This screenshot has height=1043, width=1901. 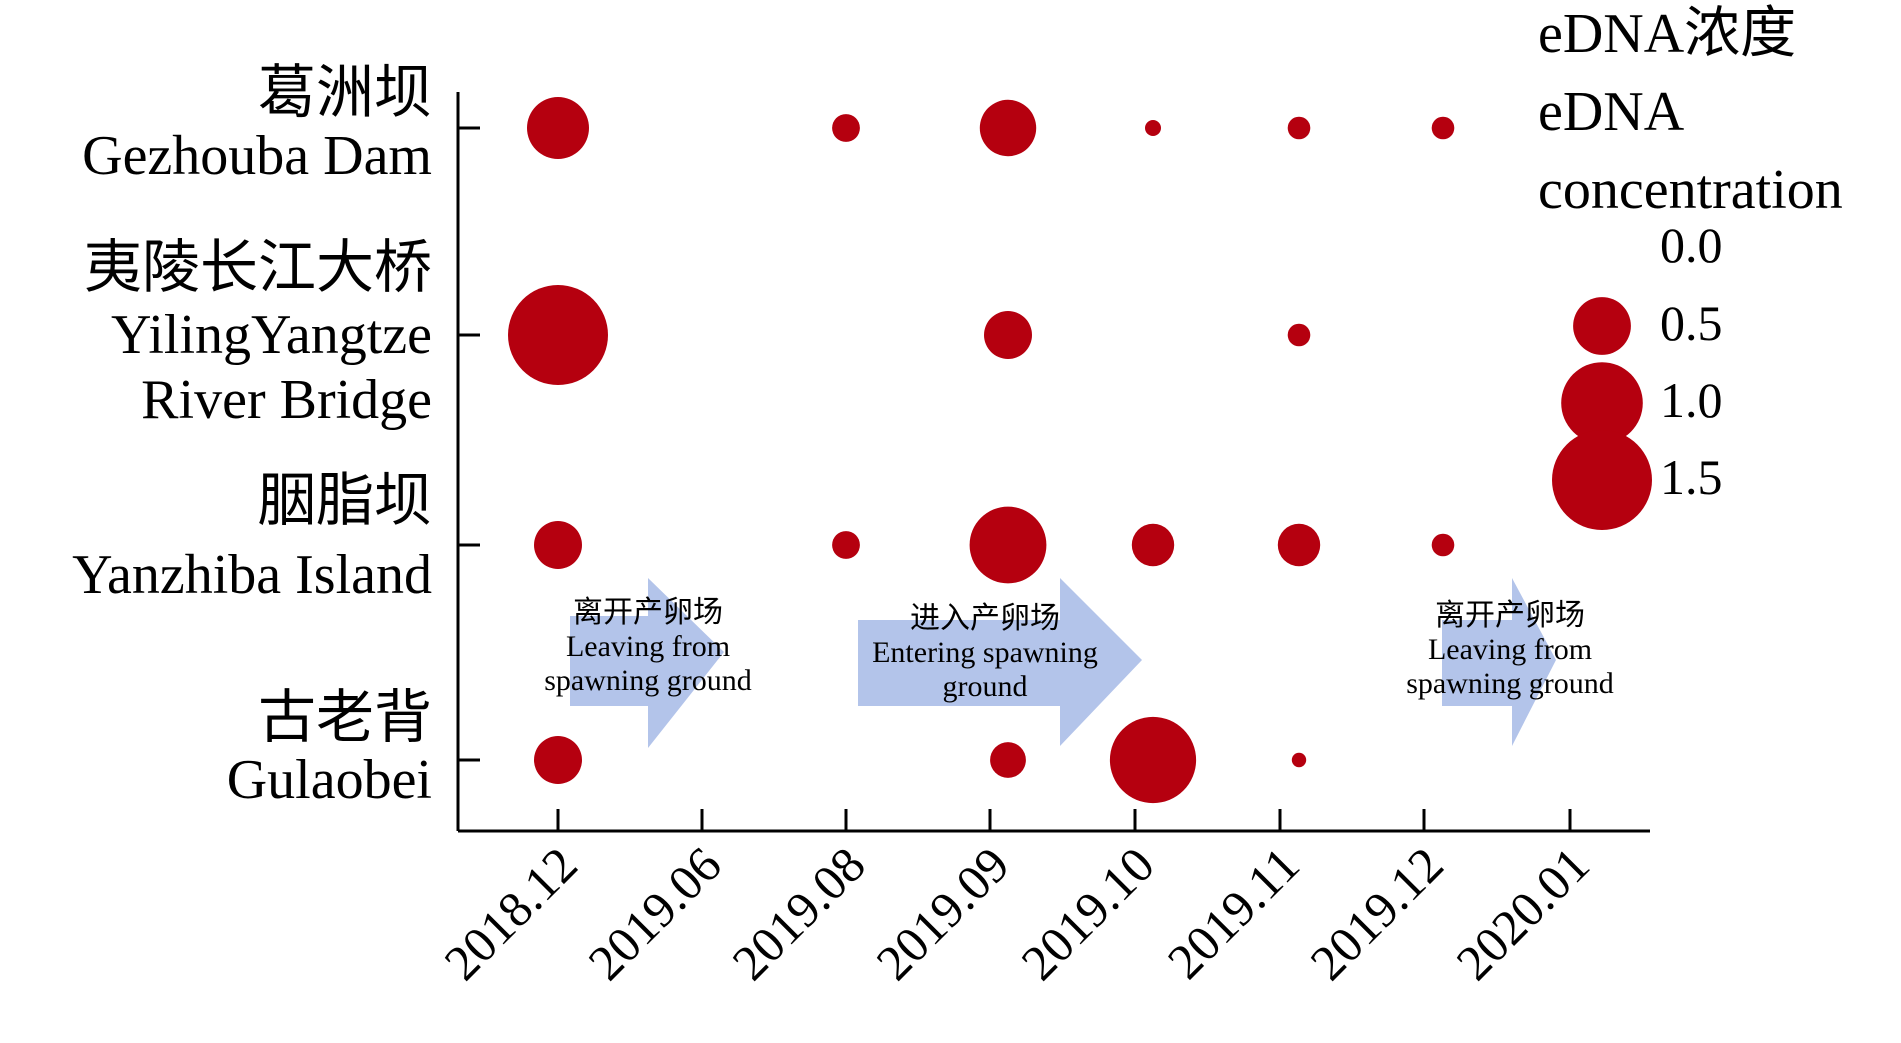 I want to click on legend-label-4: 1.5, so click(x=1691, y=477).